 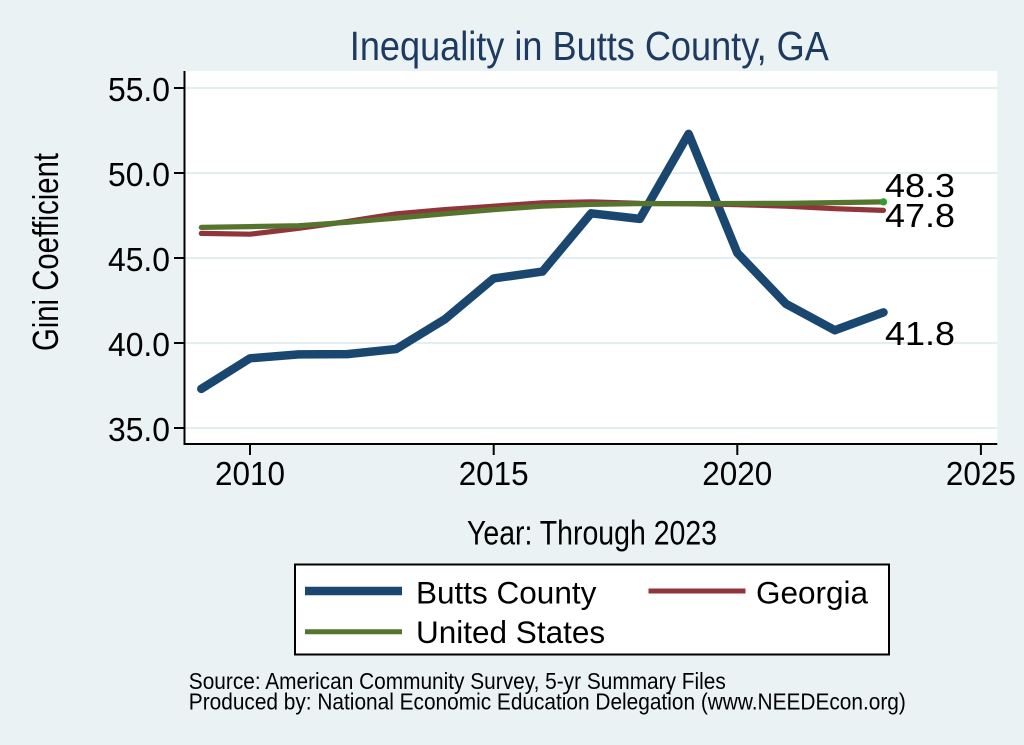 I want to click on svg-text: 2025, so click(x=981, y=474).